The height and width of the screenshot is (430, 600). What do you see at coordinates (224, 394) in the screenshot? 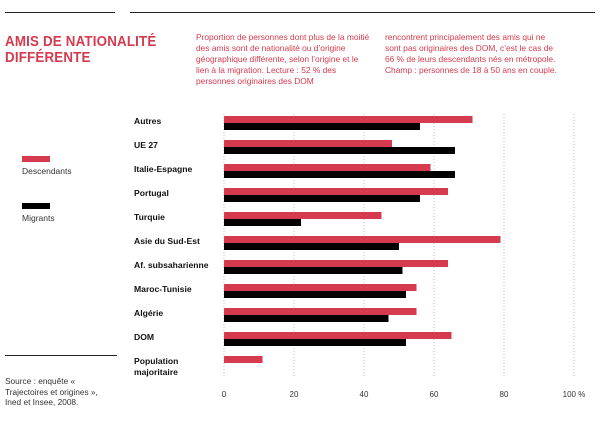
I see `x-tick-label: 0` at bounding box center [224, 394].